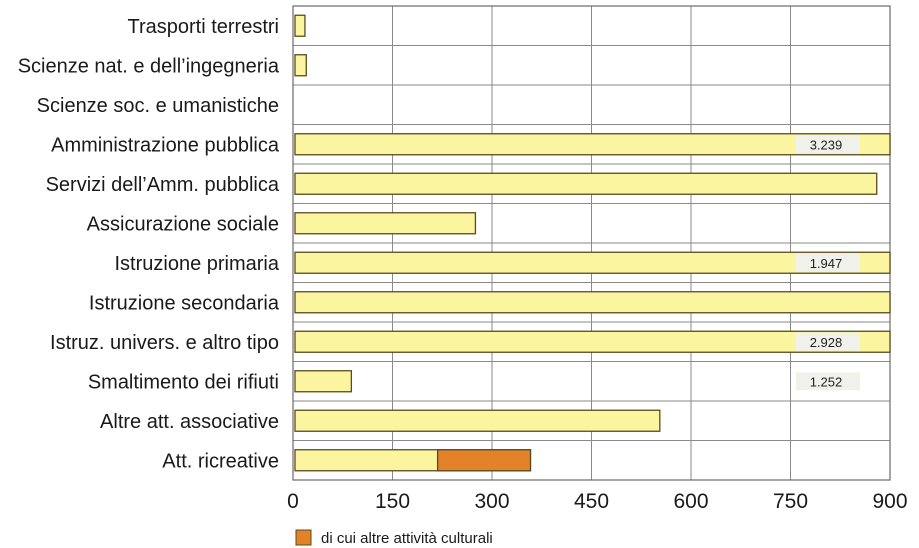 The image size is (919, 548). I want to click on category-label: Istruz. univers. e altro tipo, so click(164, 343).